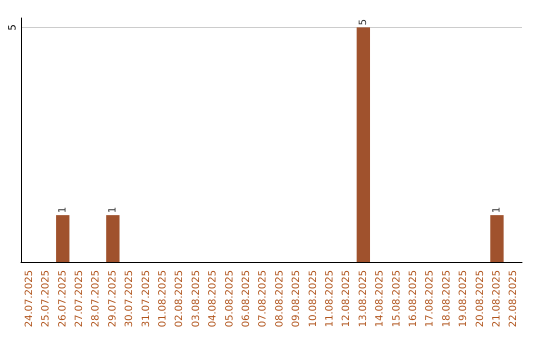 Image resolution: width=540 pixels, height=340 pixels. I want to click on x-tick-label: 24.07.2025, so click(29, 299).